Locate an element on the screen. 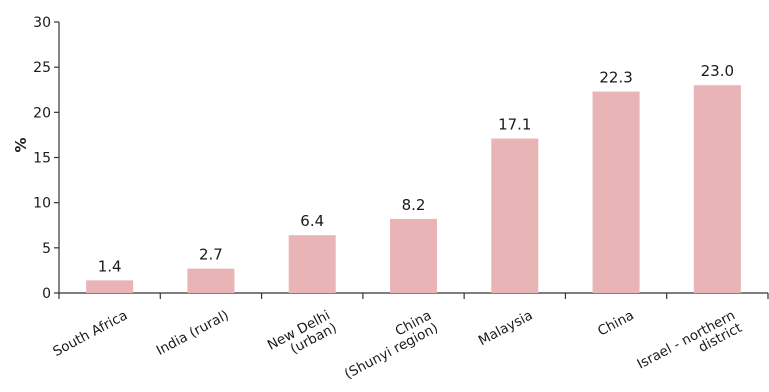 The width and height of the screenshot is (769, 392). y-tick-label: 5 is located at coordinates (46, 249).